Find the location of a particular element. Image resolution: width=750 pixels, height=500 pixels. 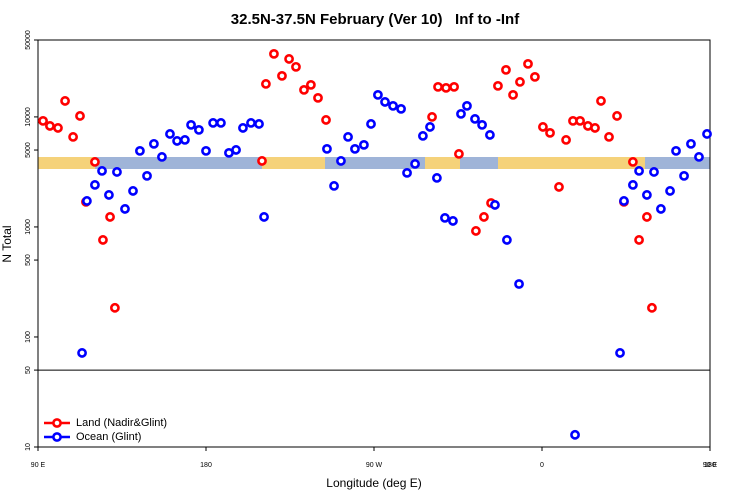

x-axis-label: Longitude (deg E) is located at coordinates (373, 483).